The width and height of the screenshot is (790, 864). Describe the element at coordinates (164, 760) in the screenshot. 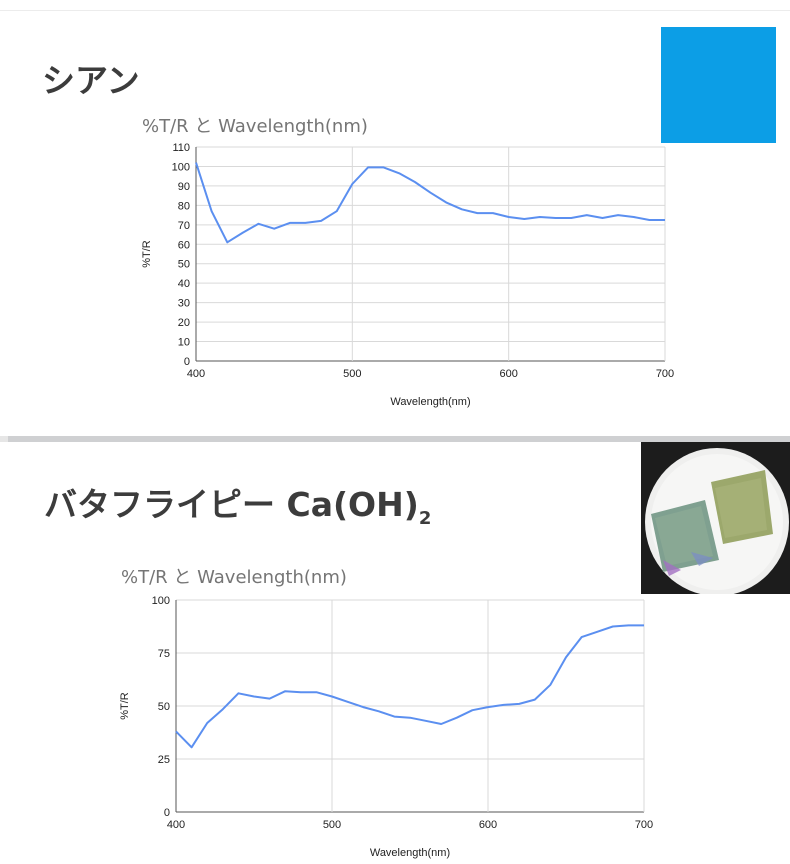

I see `y-tick-label: 25` at that location.